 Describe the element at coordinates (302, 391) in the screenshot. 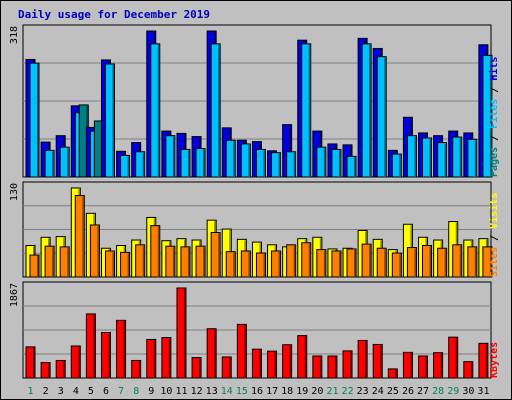

I see `x-tick-label-19: 19` at that location.